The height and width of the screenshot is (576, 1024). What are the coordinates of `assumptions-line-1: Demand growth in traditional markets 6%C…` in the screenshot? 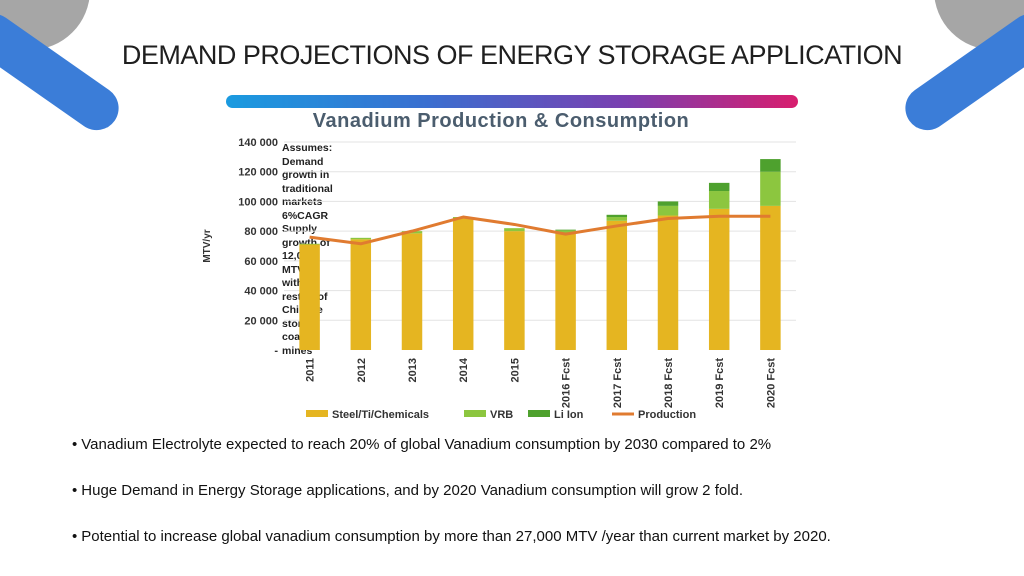 It's located at (307, 188).